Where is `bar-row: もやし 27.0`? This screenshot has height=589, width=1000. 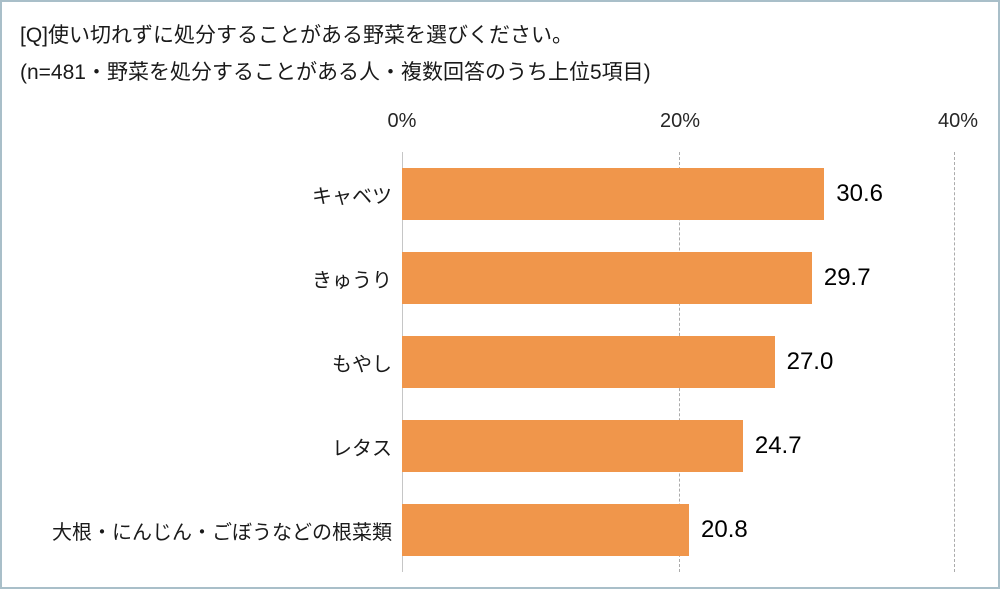 bar-row: もやし 27.0 is located at coordinates (497, 362).